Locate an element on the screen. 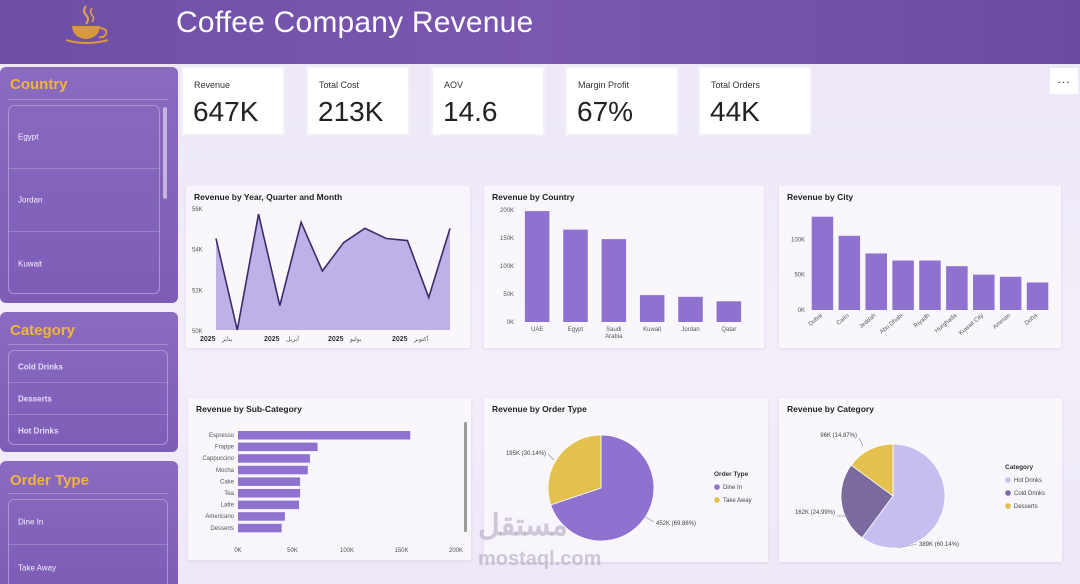  x-tick-label: 150K is located at coordinates (401, 551).